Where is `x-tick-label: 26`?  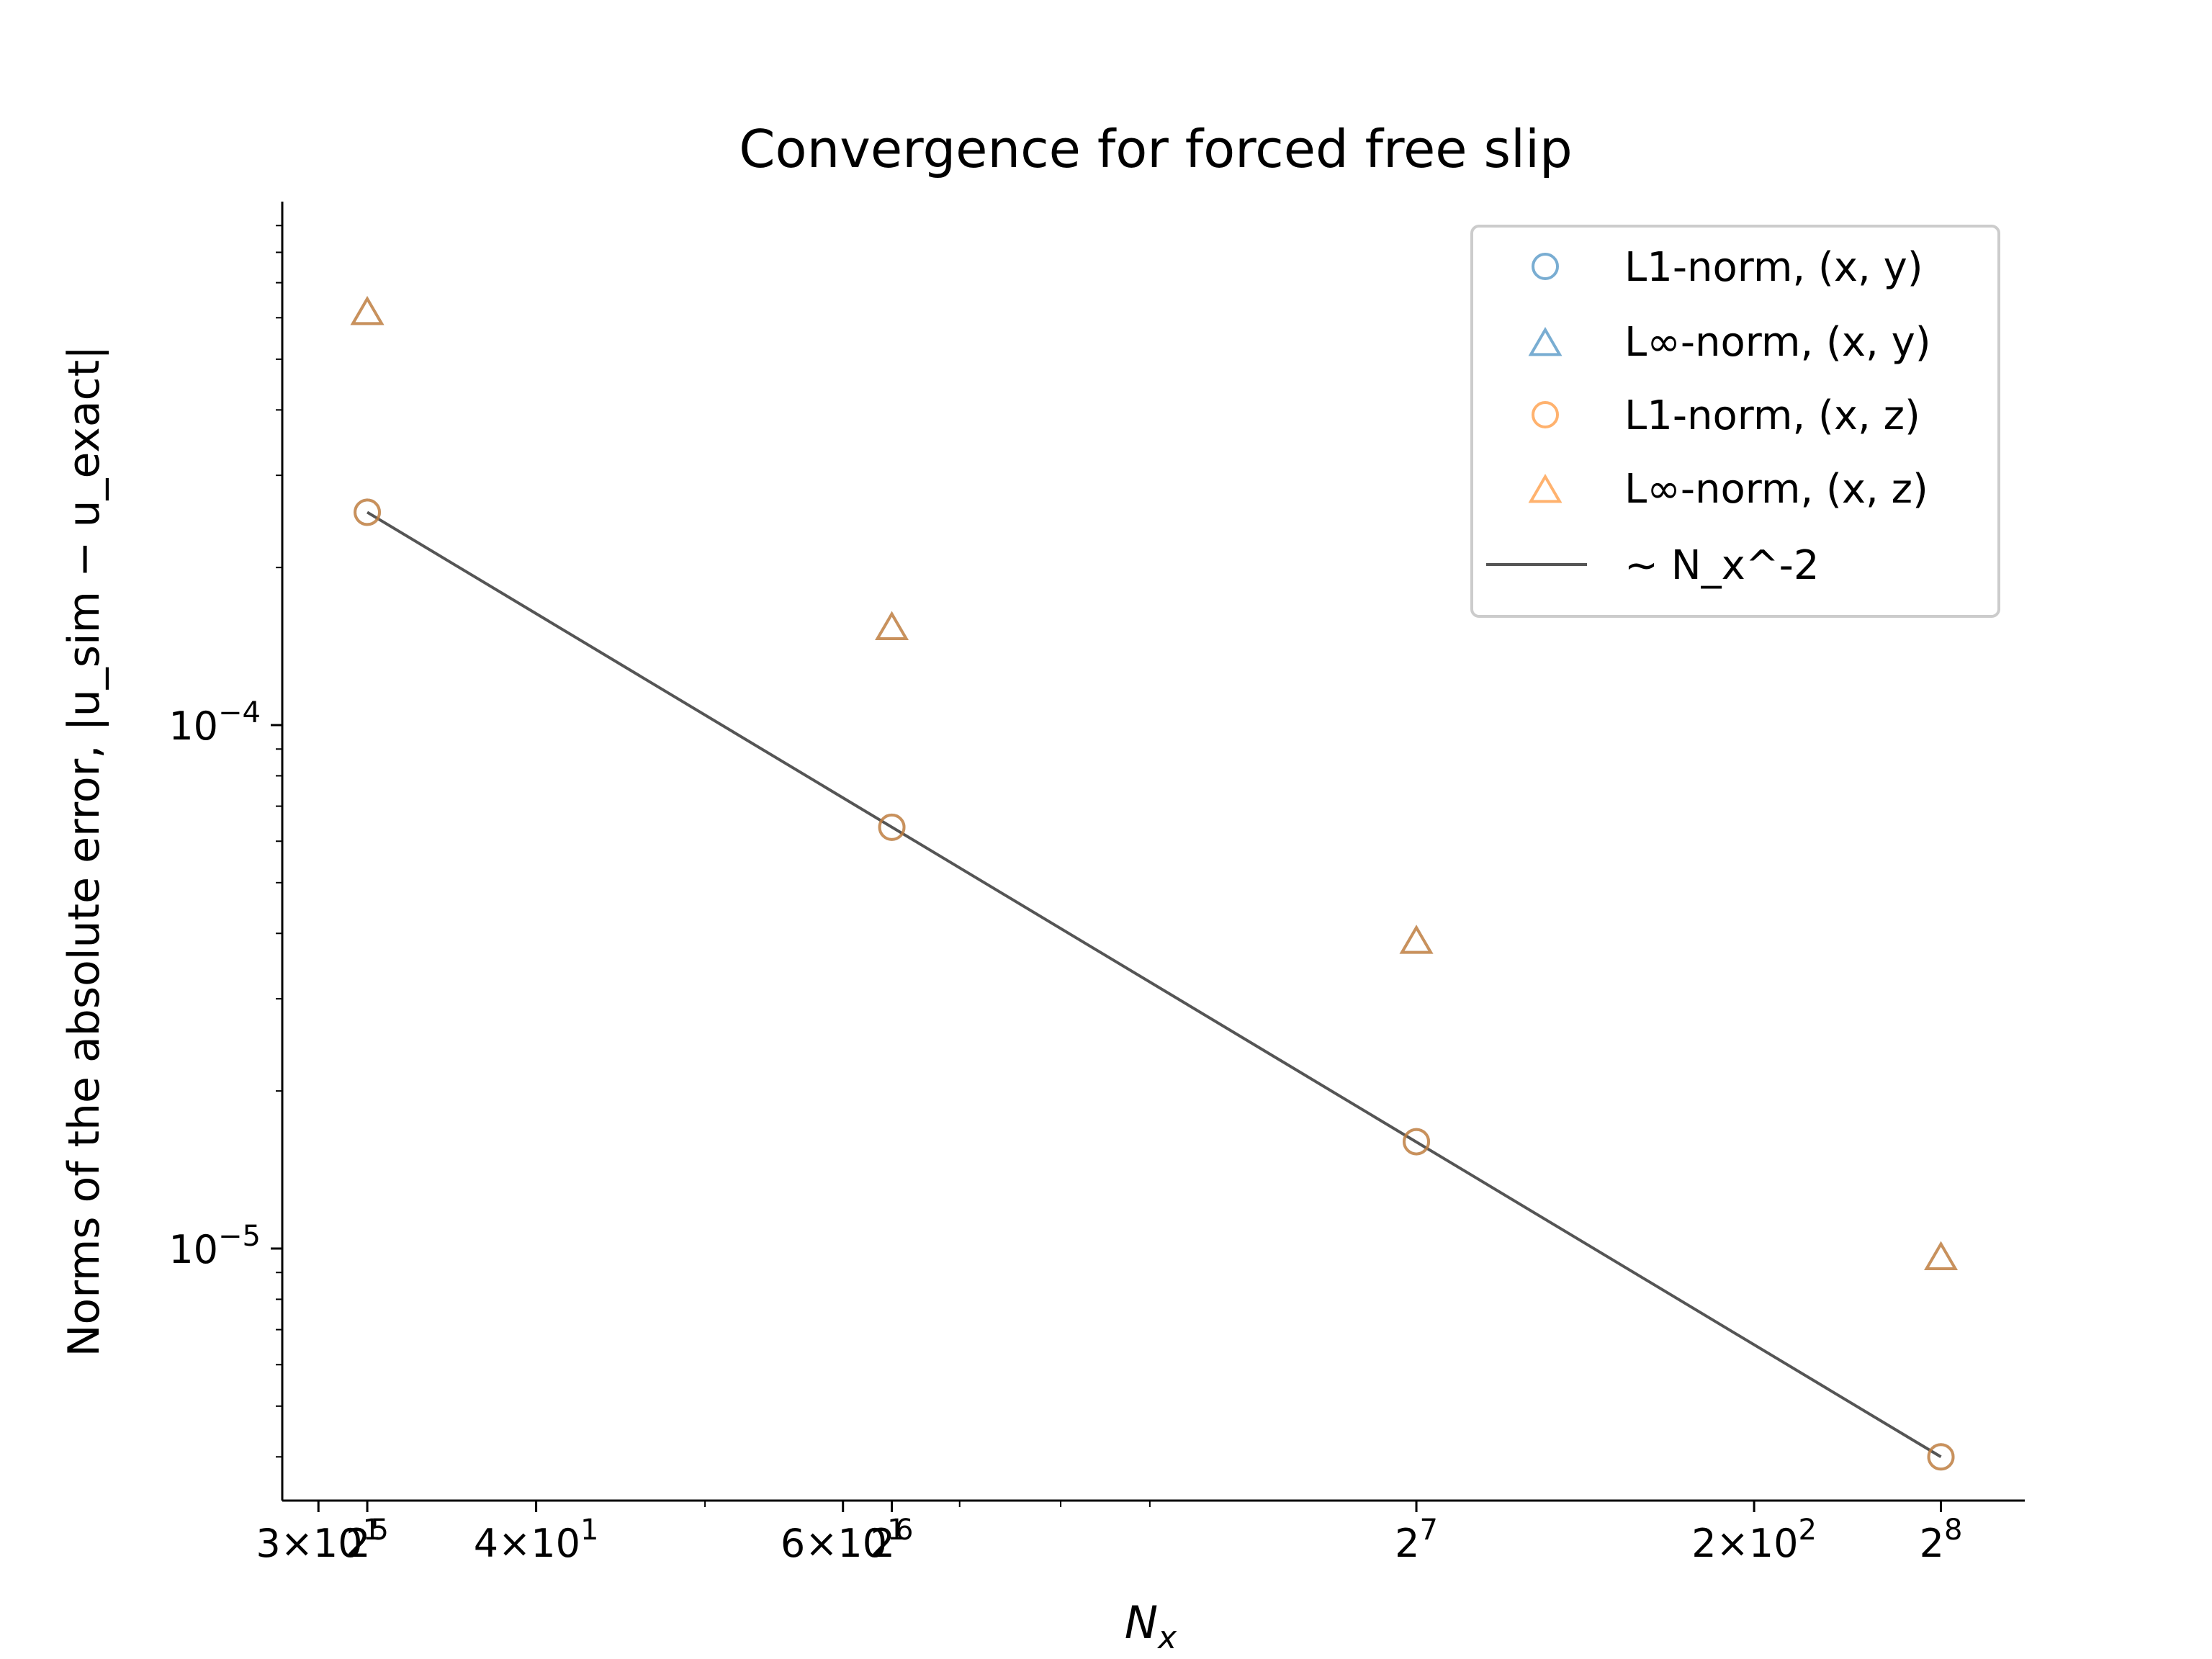 x-tick-label: 26 is located at coordinates (892, 1540).